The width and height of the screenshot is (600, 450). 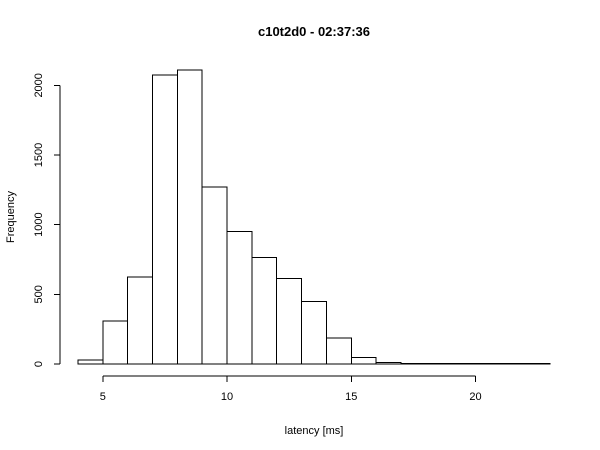 I want to click on x-axis: 5 10 15 20, so click(x=291, y=389).